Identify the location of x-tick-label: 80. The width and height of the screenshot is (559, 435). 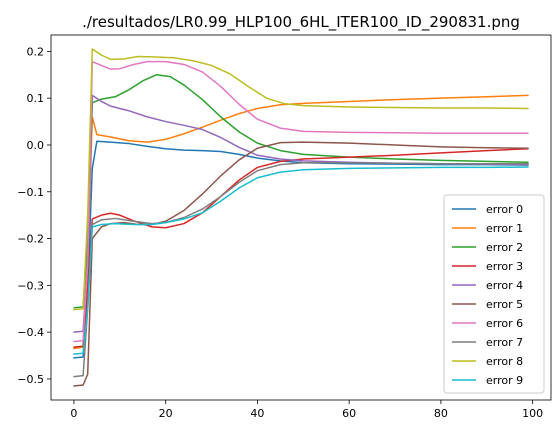
(441, 413).